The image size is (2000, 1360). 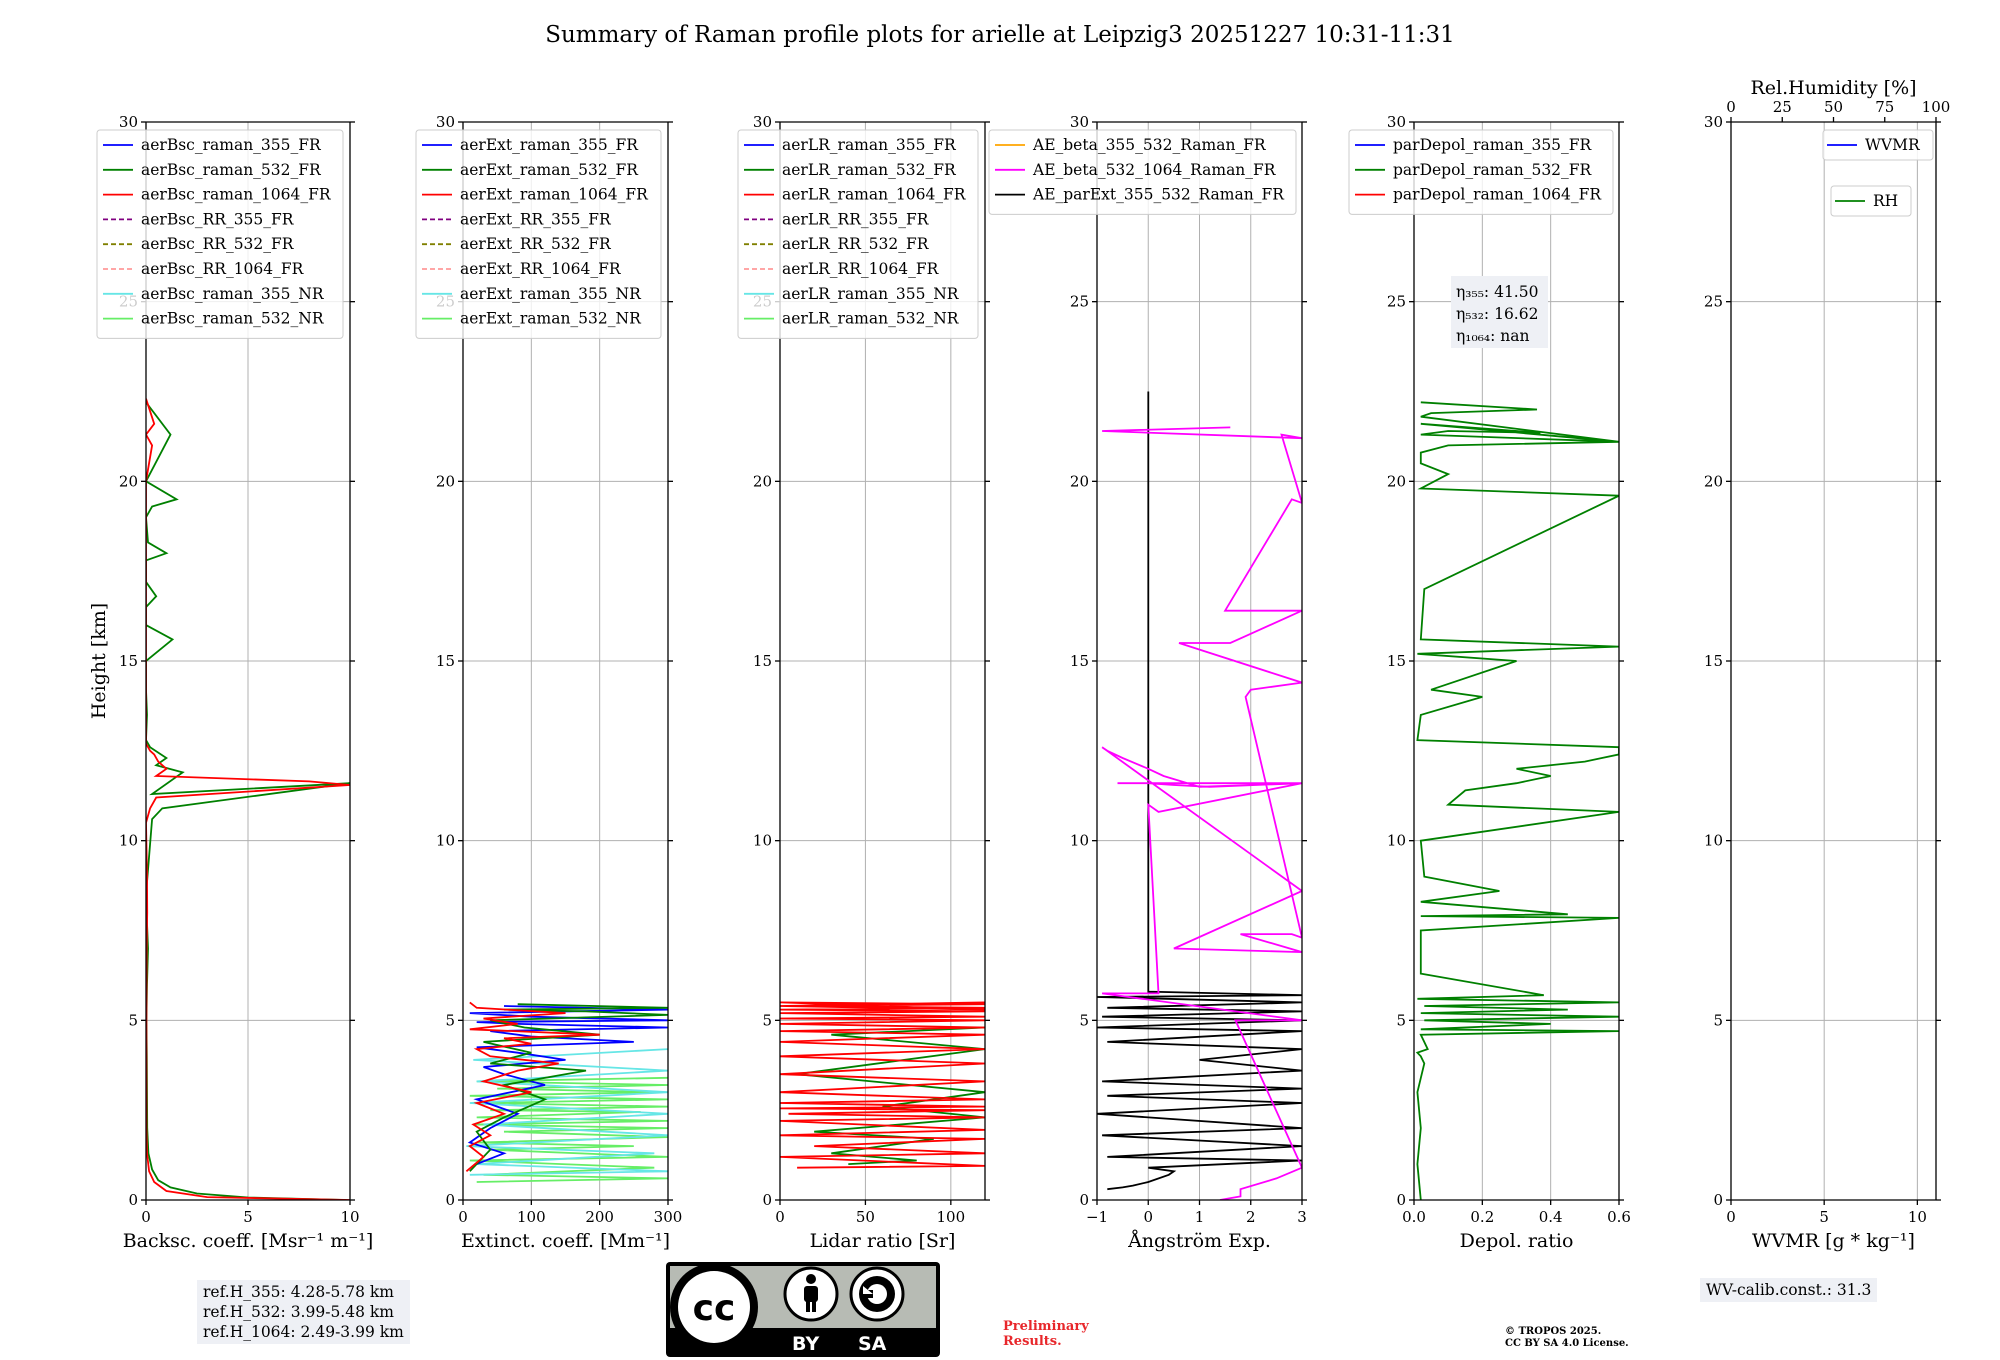 What do you see at coordinates (1517, 1241) in the screenshot?
I see `x-axis-label: Depol. ratio` at bounding box center [1517, 1241].